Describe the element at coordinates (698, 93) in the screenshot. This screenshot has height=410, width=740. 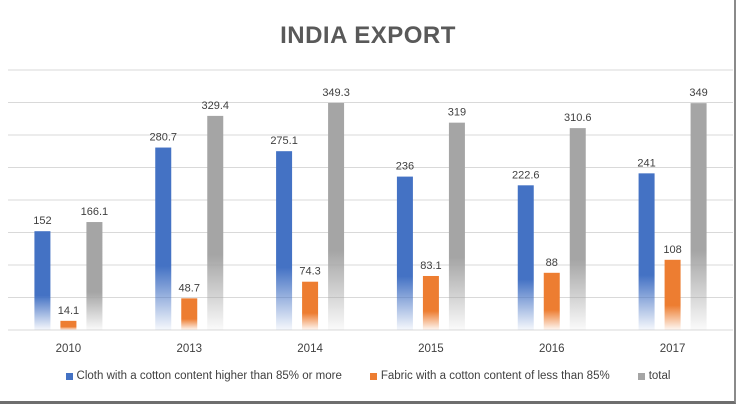
I see `data-label: 349` at that location.